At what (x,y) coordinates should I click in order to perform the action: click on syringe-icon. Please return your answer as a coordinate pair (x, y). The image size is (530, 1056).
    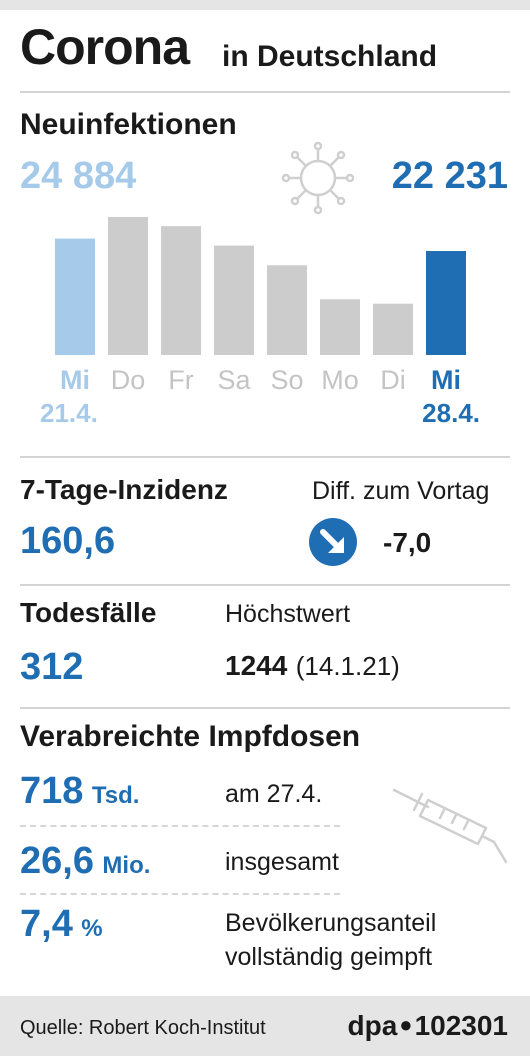
    Looking at the image, I should click on (450, 826).